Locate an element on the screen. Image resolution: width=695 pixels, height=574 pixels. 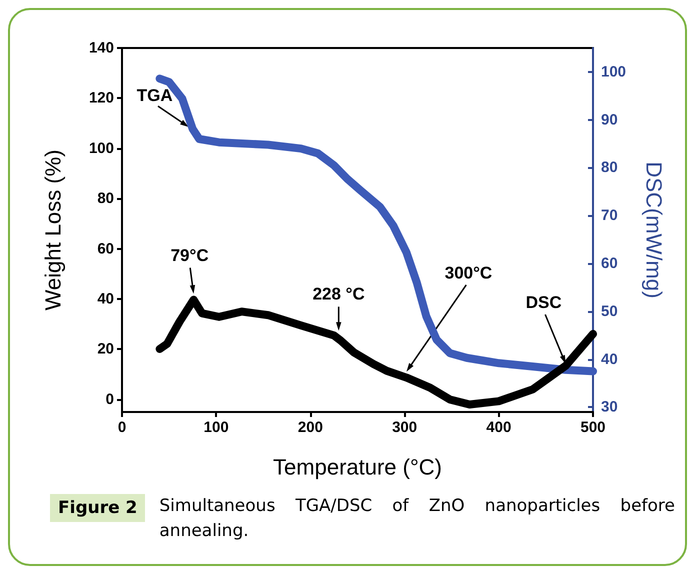
series-label: TGA is located at coordinates (154, 95).